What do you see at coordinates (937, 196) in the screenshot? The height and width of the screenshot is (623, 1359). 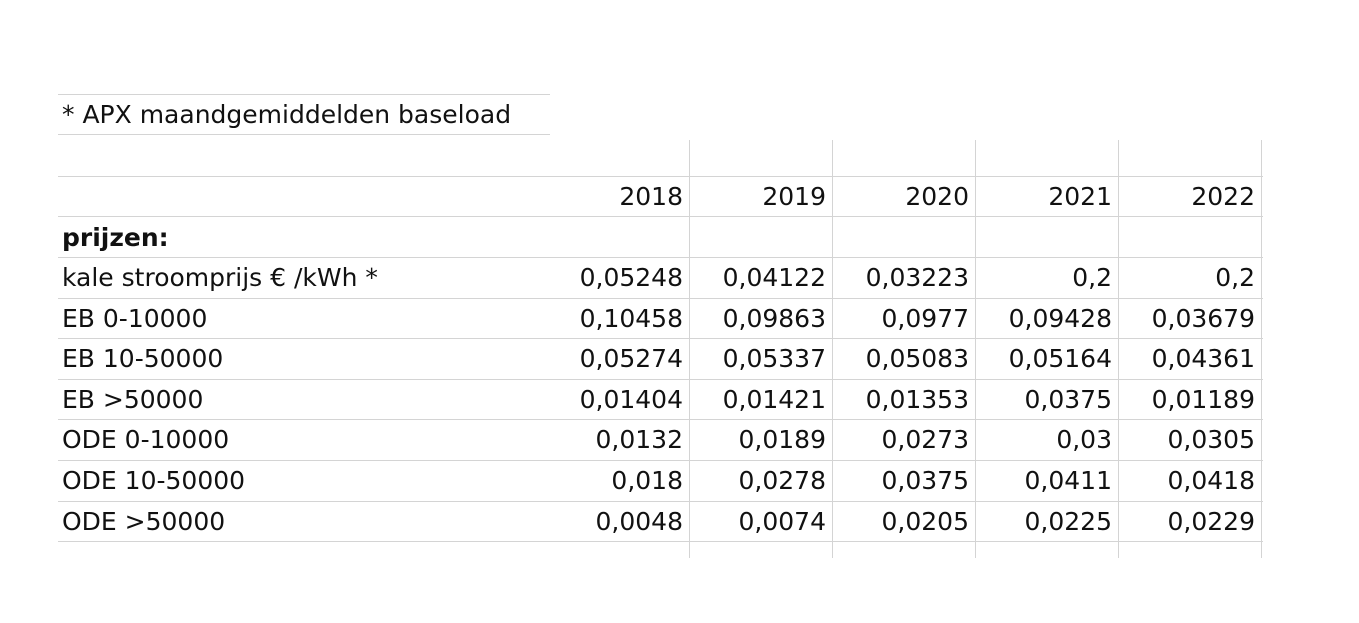 I see `year-header-2020: 2020` at bounding box center [937, 196].